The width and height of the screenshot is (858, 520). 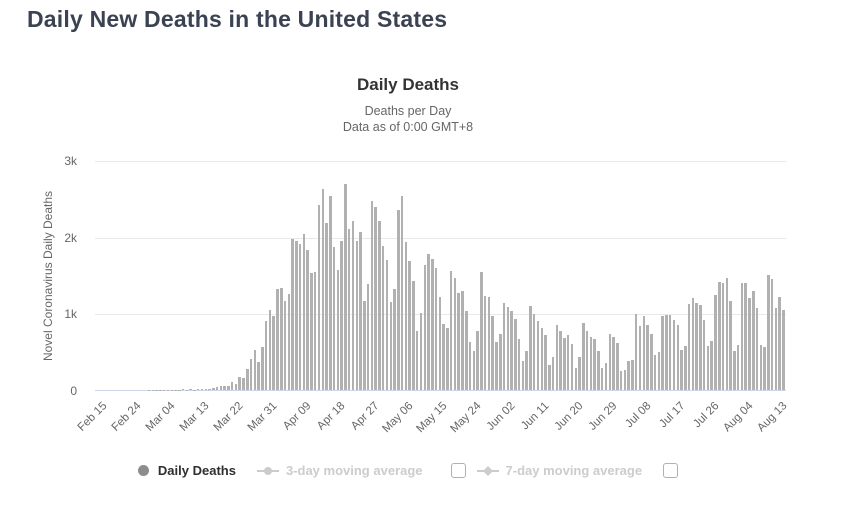 I want to click on bar-Aug 12, so click(x=772, y=334).